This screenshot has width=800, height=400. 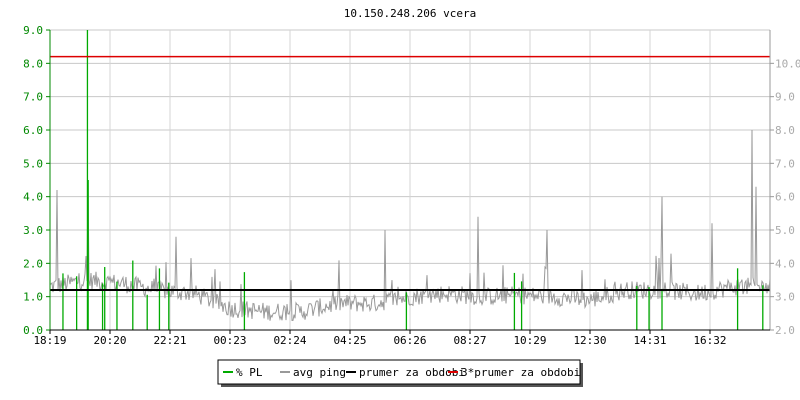 I want to click on x-tick-label: 16:32, so click(x=709, y=340).